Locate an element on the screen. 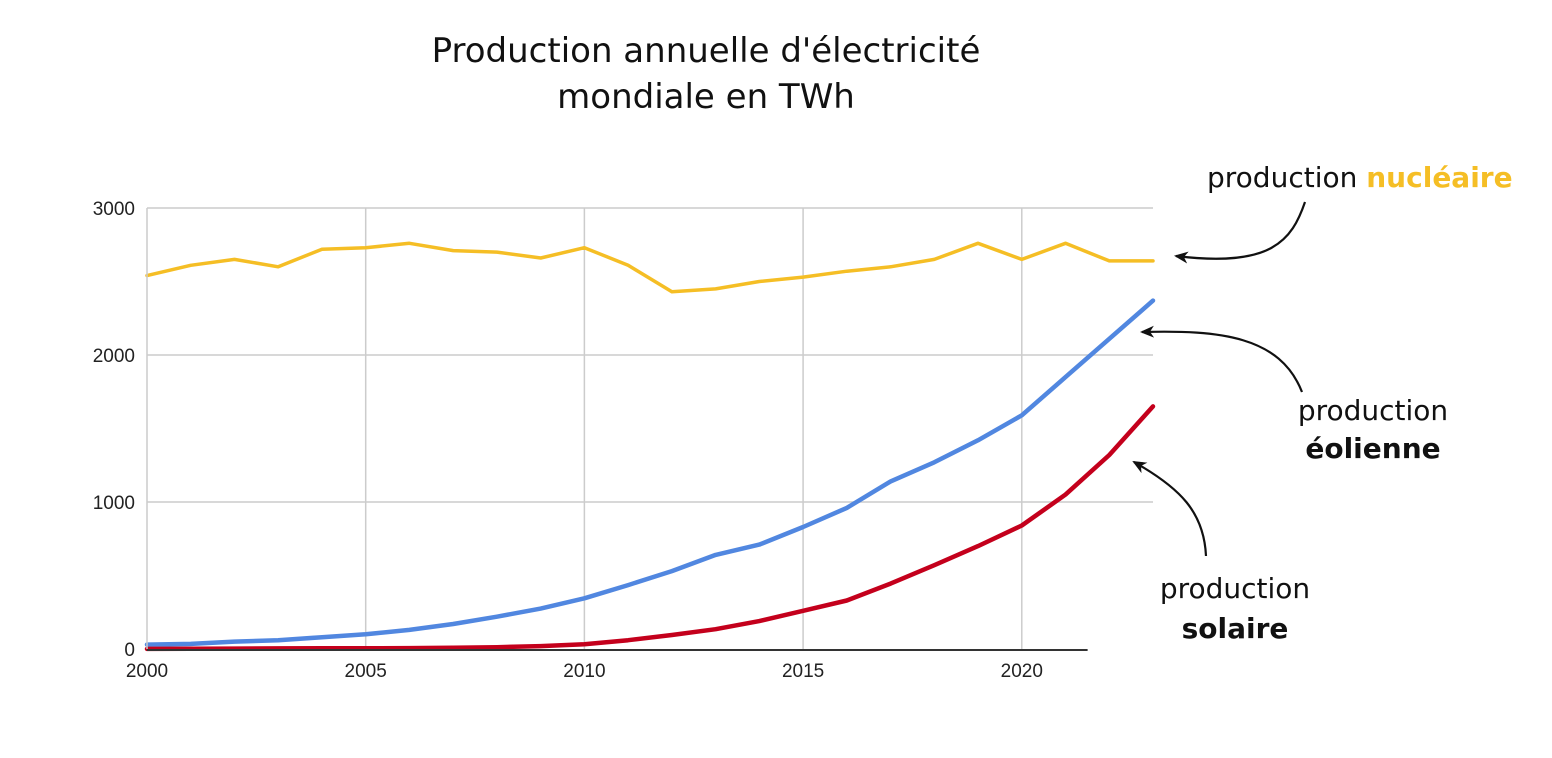 The image size is (1552, 758). annotation-nuclear: production nucléaire is located at coordinates (1360, 177).